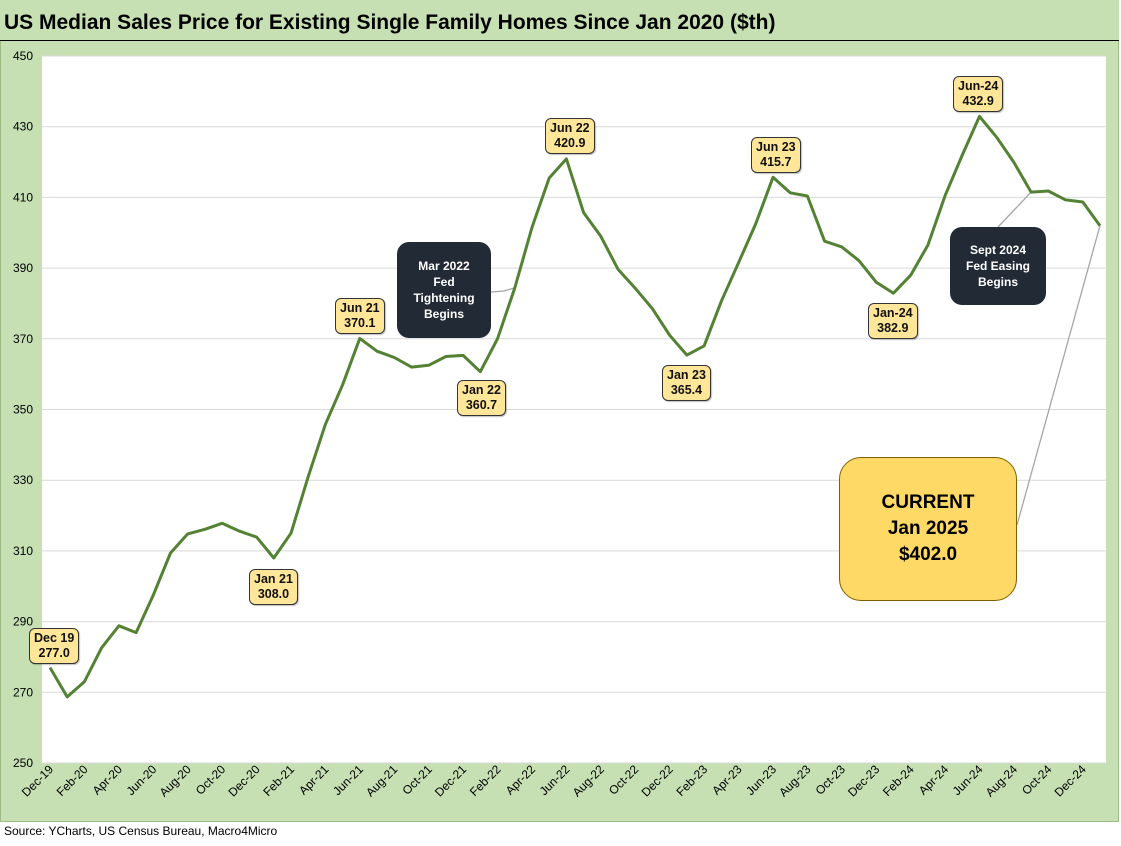  Describe the element at coordinates (794, 780) in the screenshot. I see `x-tick-label: Aug-23` at that location.